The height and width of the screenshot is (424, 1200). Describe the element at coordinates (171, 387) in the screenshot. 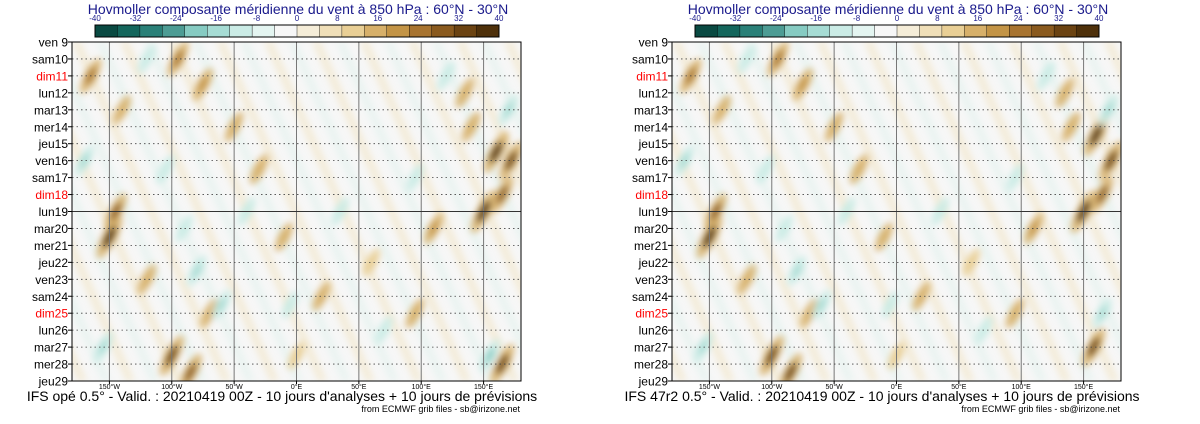

I see `x-tick-label: 100°W` at that location.